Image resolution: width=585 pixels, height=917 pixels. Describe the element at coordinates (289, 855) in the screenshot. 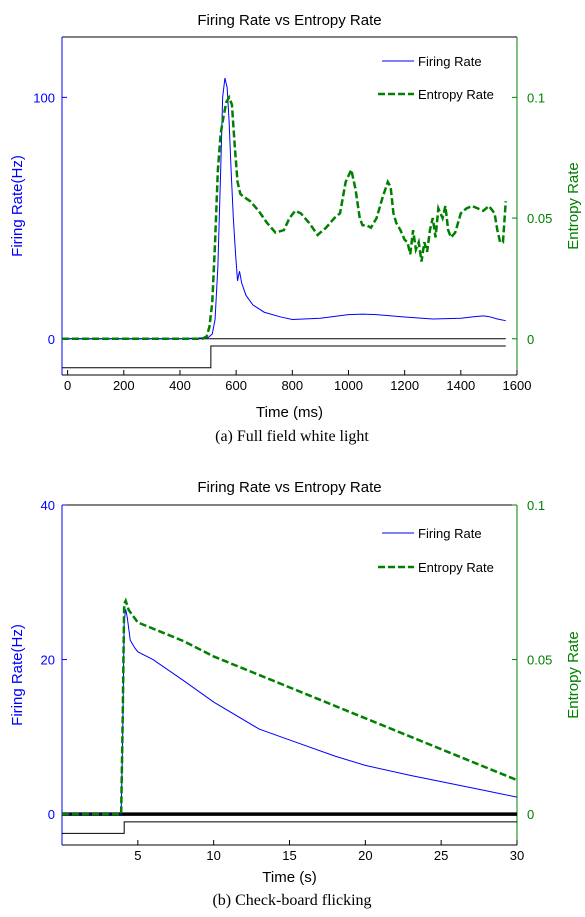

I see `x-tick-label: 15` at that location.